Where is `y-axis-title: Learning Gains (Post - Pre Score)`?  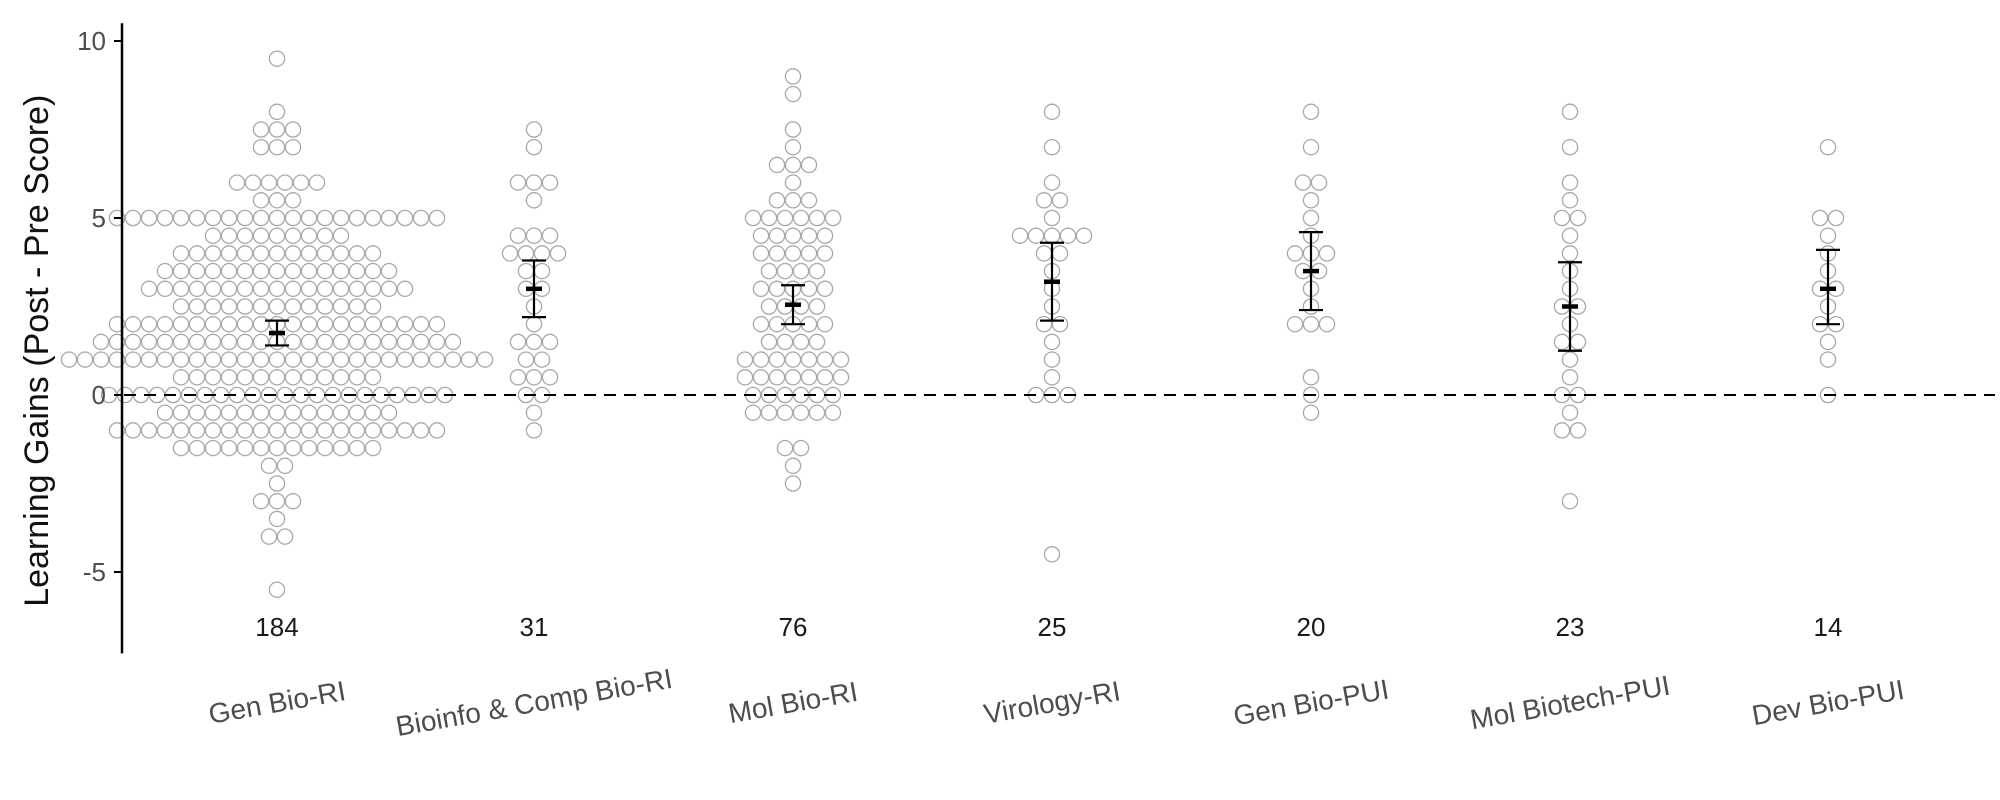
y-axis-title: Learning Gains (Post - Pre Score) is located at coordinates (37, 351).